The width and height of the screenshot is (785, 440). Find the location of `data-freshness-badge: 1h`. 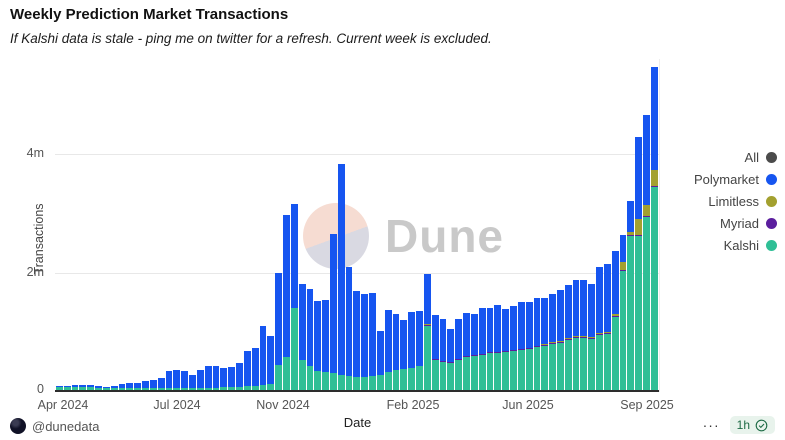

data-freshness-badge: 1h is located at coordinates (752, 425).